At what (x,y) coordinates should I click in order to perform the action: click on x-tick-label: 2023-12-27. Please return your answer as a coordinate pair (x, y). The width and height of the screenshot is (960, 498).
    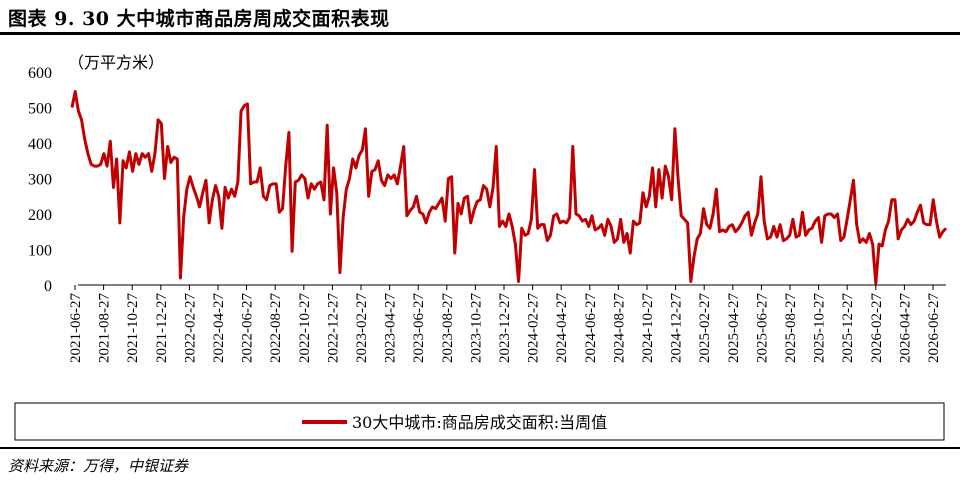
    Looking at the image, I should click on (505, 328).